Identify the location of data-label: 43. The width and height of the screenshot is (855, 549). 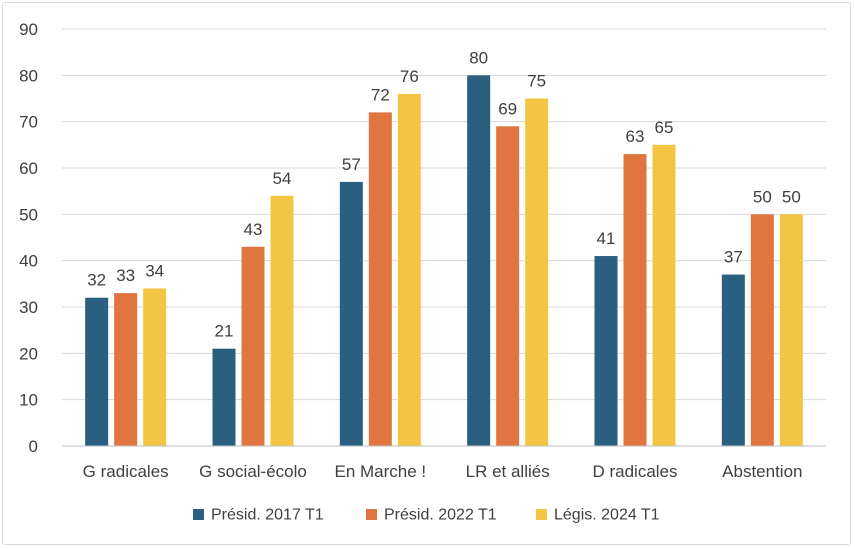
(253, 229).